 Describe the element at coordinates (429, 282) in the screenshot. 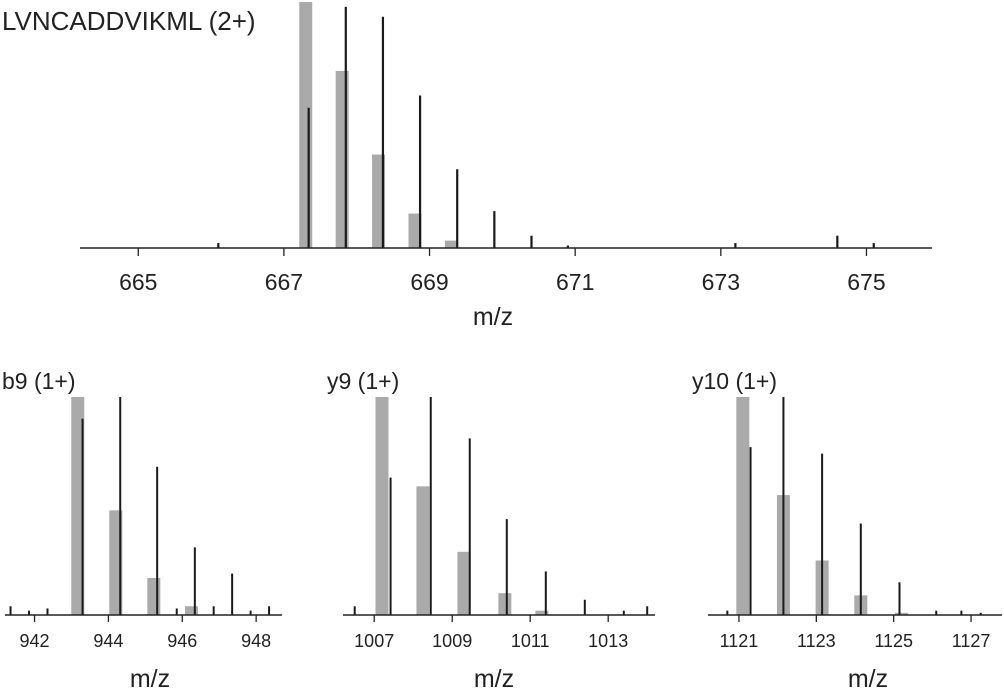

I see `x-tick-label: 669` at that location.